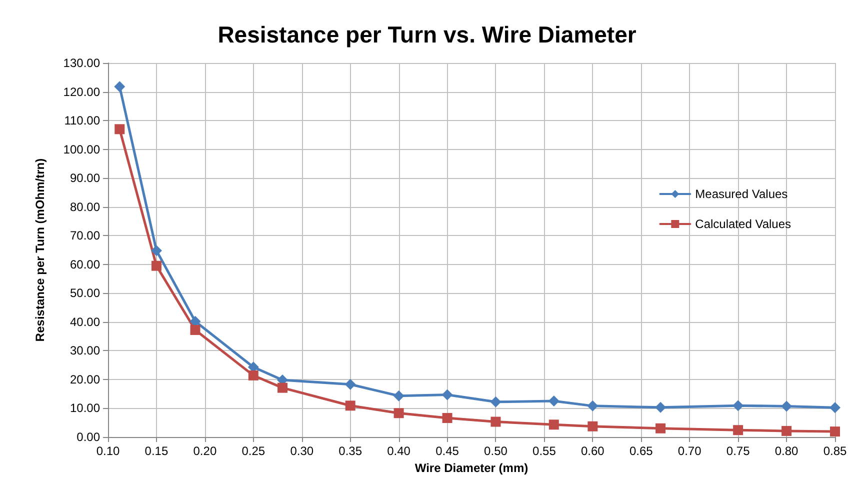 The height and width of the screenshot is (486, 854). I want to click on x-tick-label: 0.50, so click(496, 451).